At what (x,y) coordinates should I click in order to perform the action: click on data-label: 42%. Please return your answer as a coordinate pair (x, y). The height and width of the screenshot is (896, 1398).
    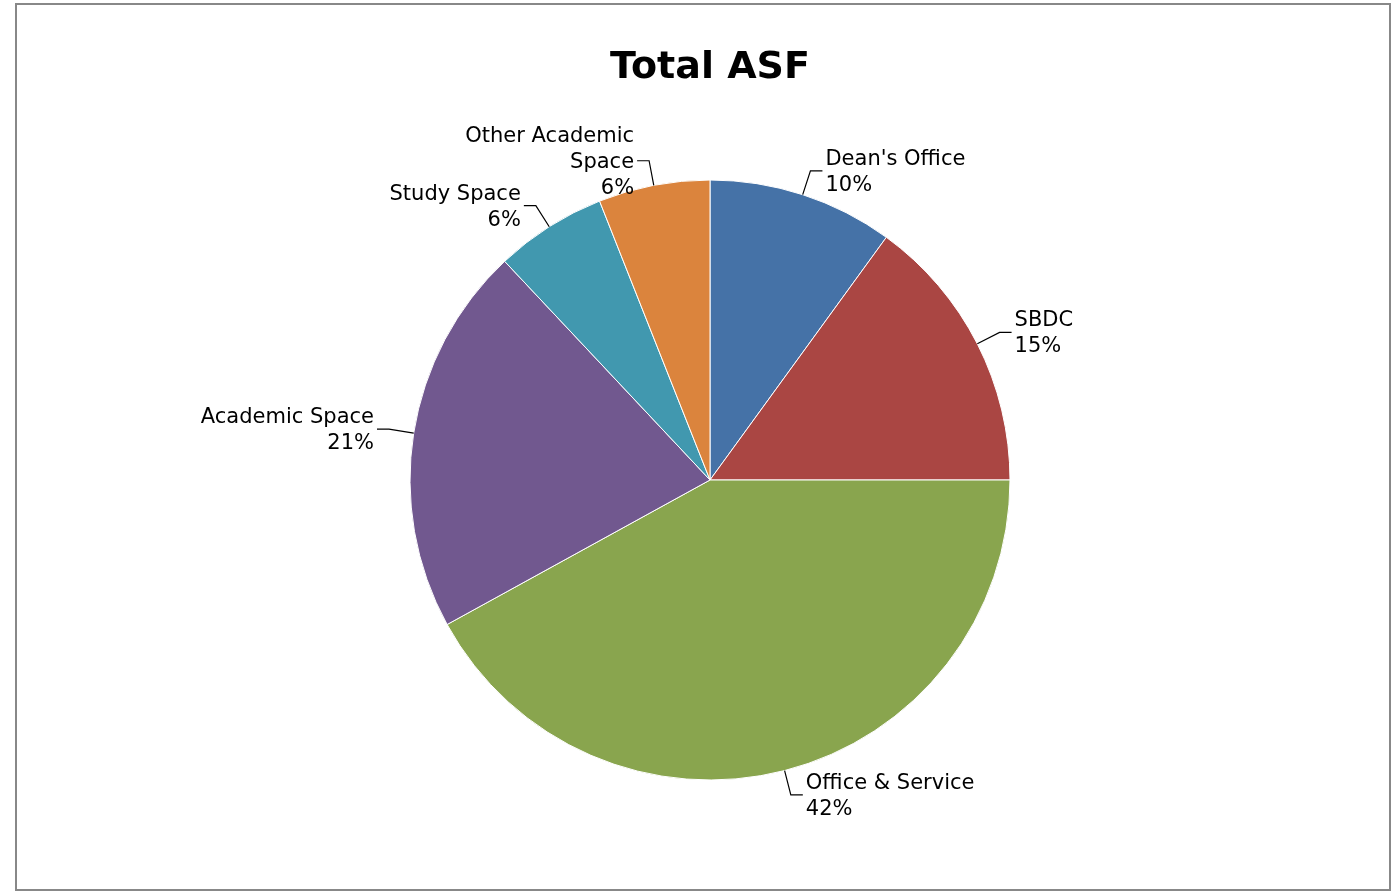
    Looking at the image, I should click on (829, 807).